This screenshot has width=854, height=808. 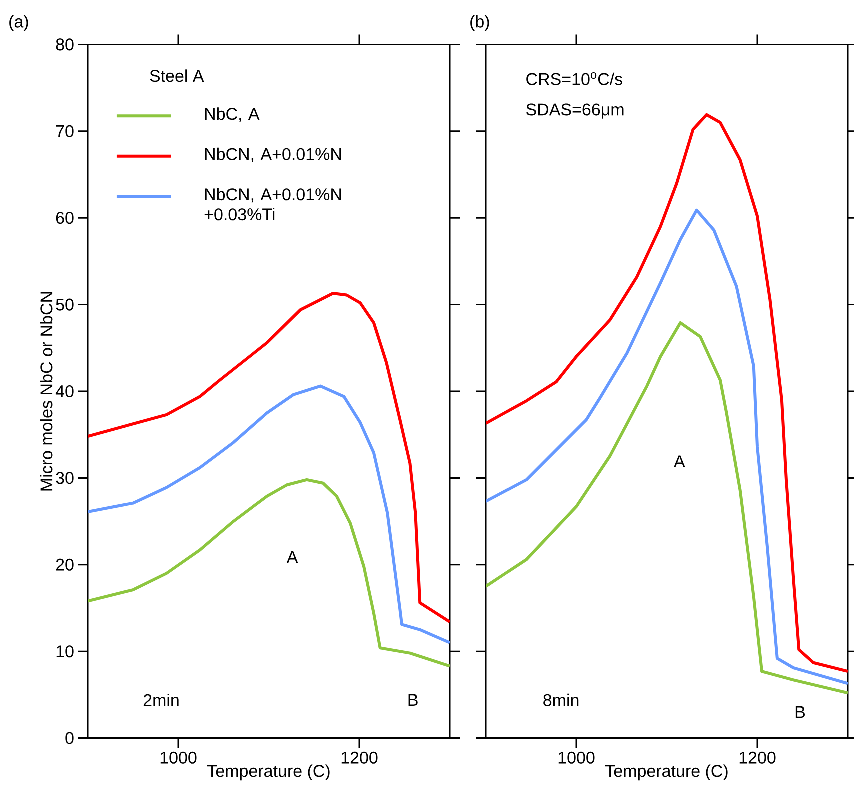 I want to click on y-tick-label: 30, so click(x=65, y=478).